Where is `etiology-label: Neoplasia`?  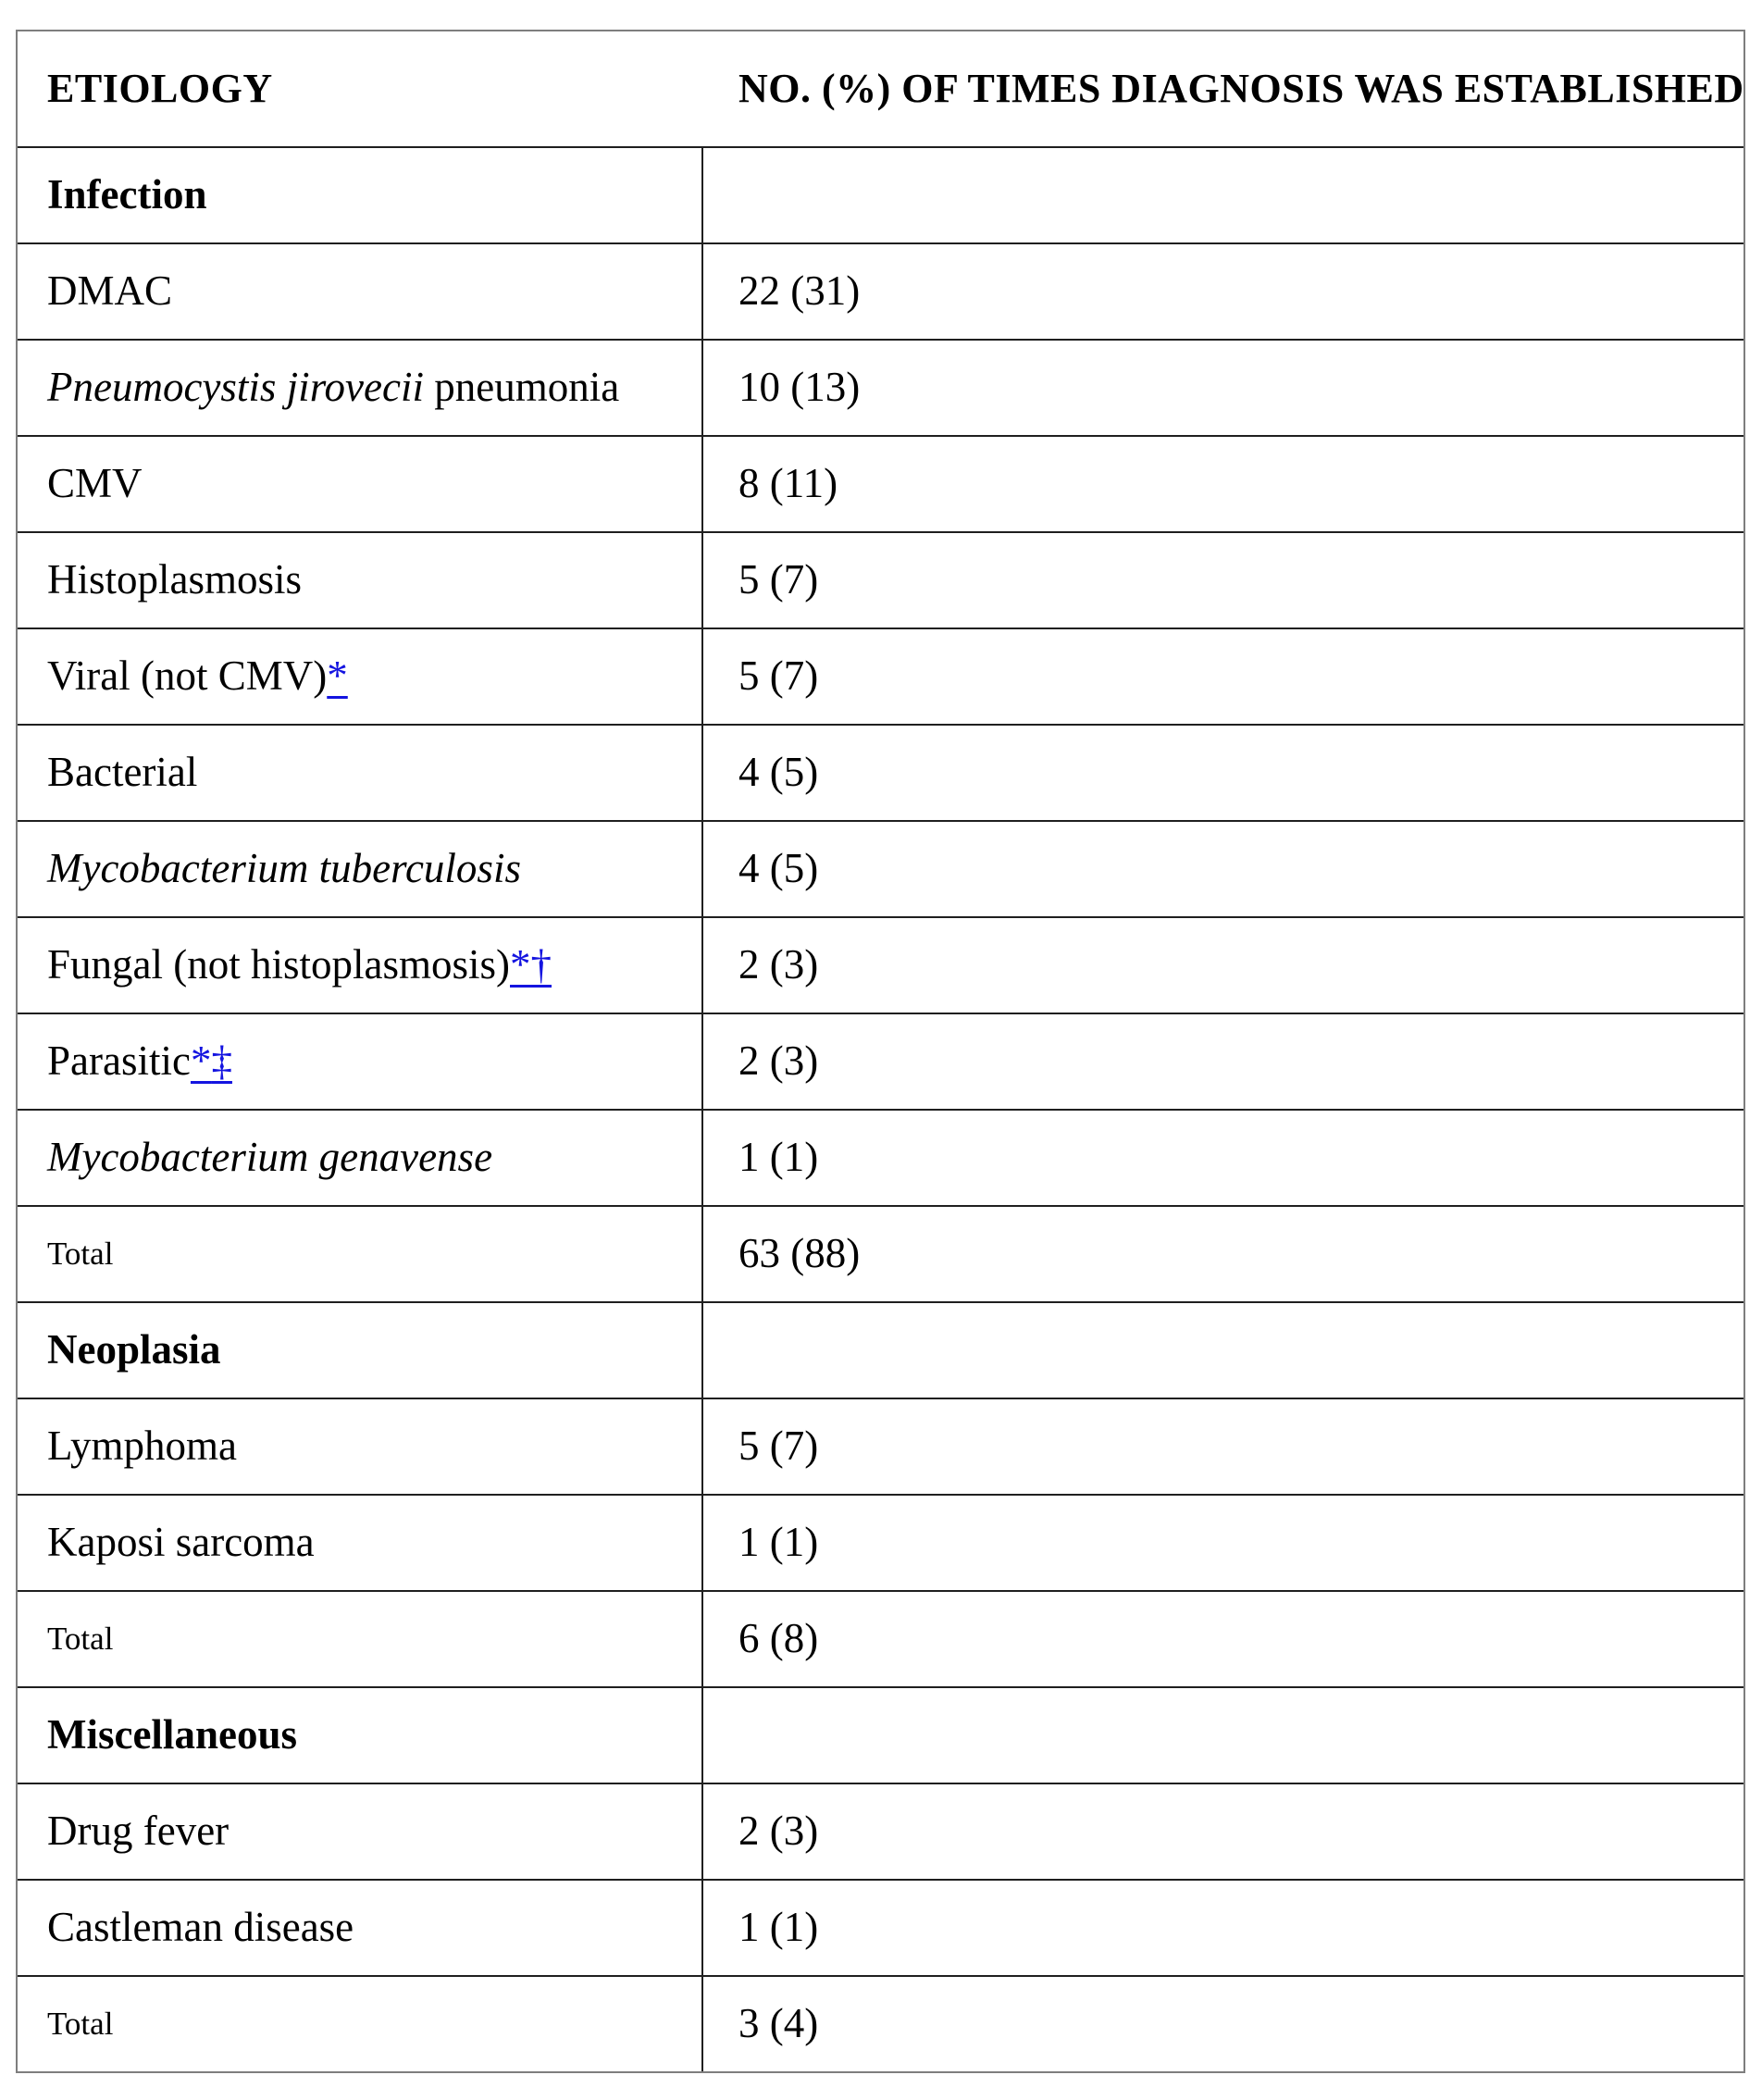
etiology-label: Neoplasia is located at coordinates (134, 1349).